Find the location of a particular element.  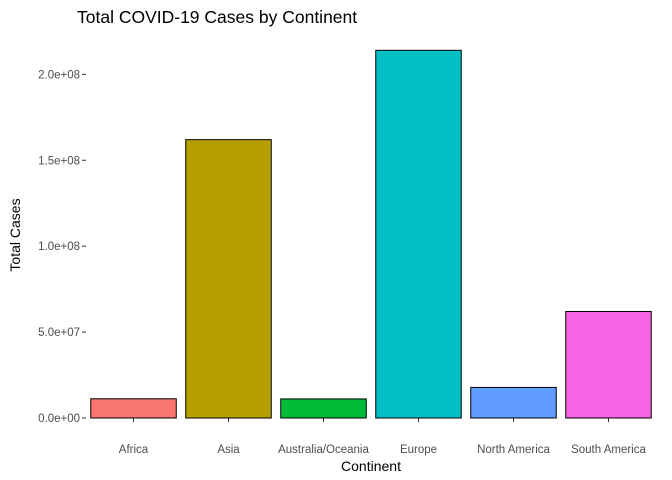

x-tick-label: Africa is located at coordinates (134, 450).